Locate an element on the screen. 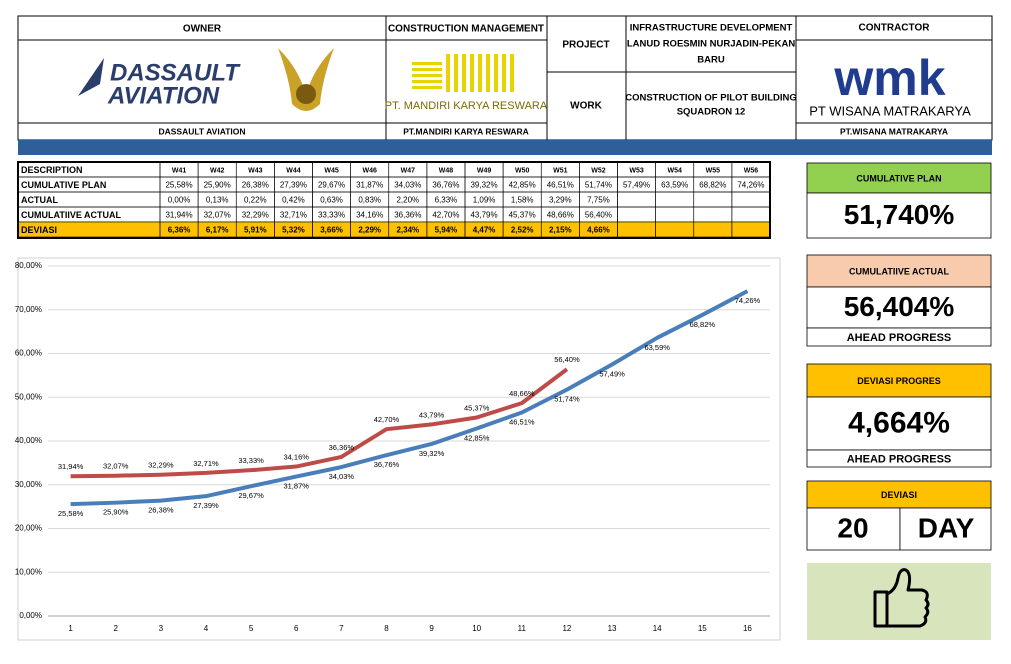 The image size is (1011, 664). data-label: 36,36% is located at coordinates (342, 447).